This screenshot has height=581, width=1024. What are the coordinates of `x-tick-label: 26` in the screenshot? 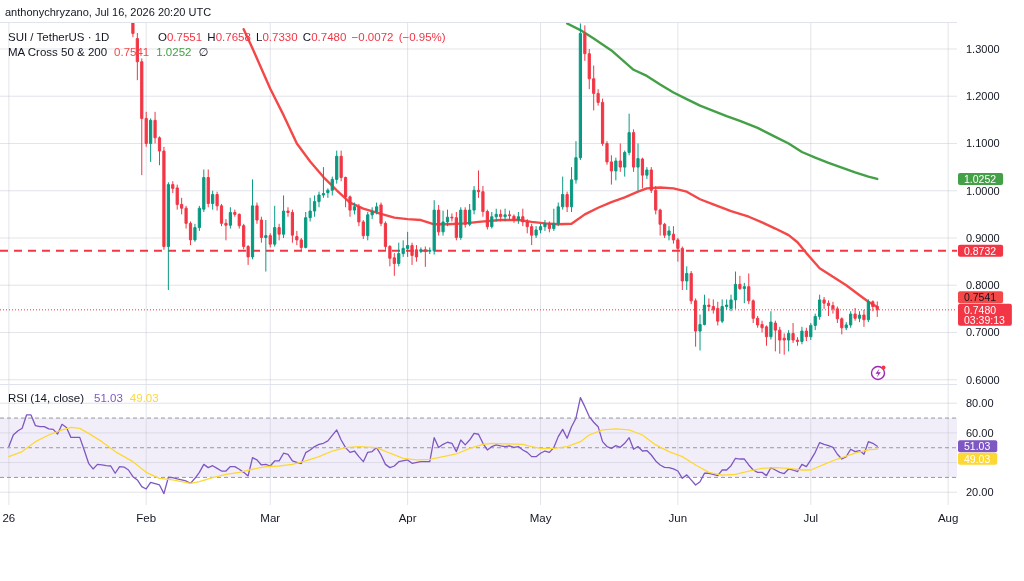 It's located at (9, 518).